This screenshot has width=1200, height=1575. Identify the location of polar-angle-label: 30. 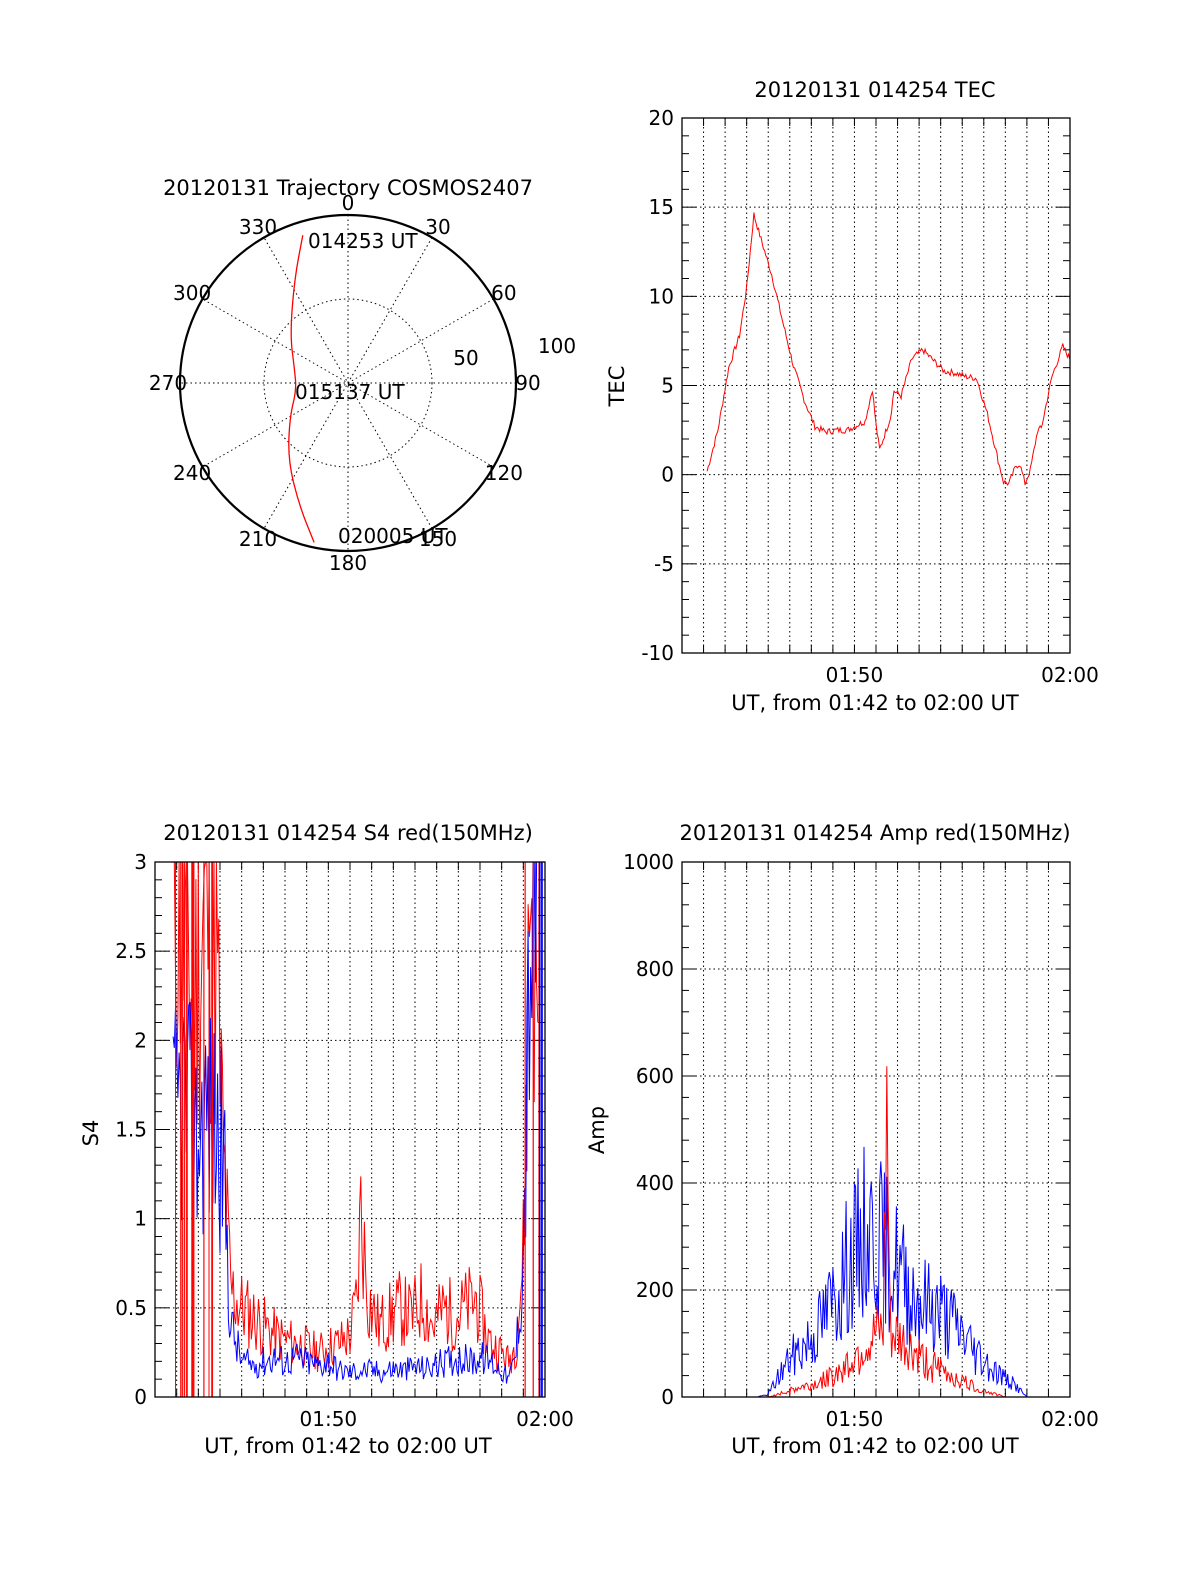
(437, 227).